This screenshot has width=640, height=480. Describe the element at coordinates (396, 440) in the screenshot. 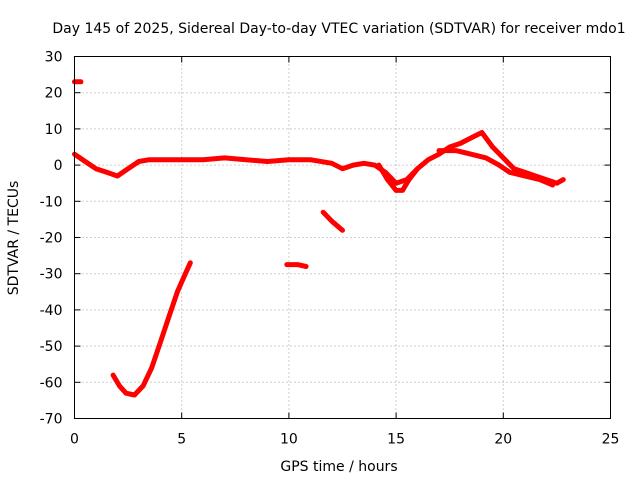

I see `x-tick-label: 15` at that location.